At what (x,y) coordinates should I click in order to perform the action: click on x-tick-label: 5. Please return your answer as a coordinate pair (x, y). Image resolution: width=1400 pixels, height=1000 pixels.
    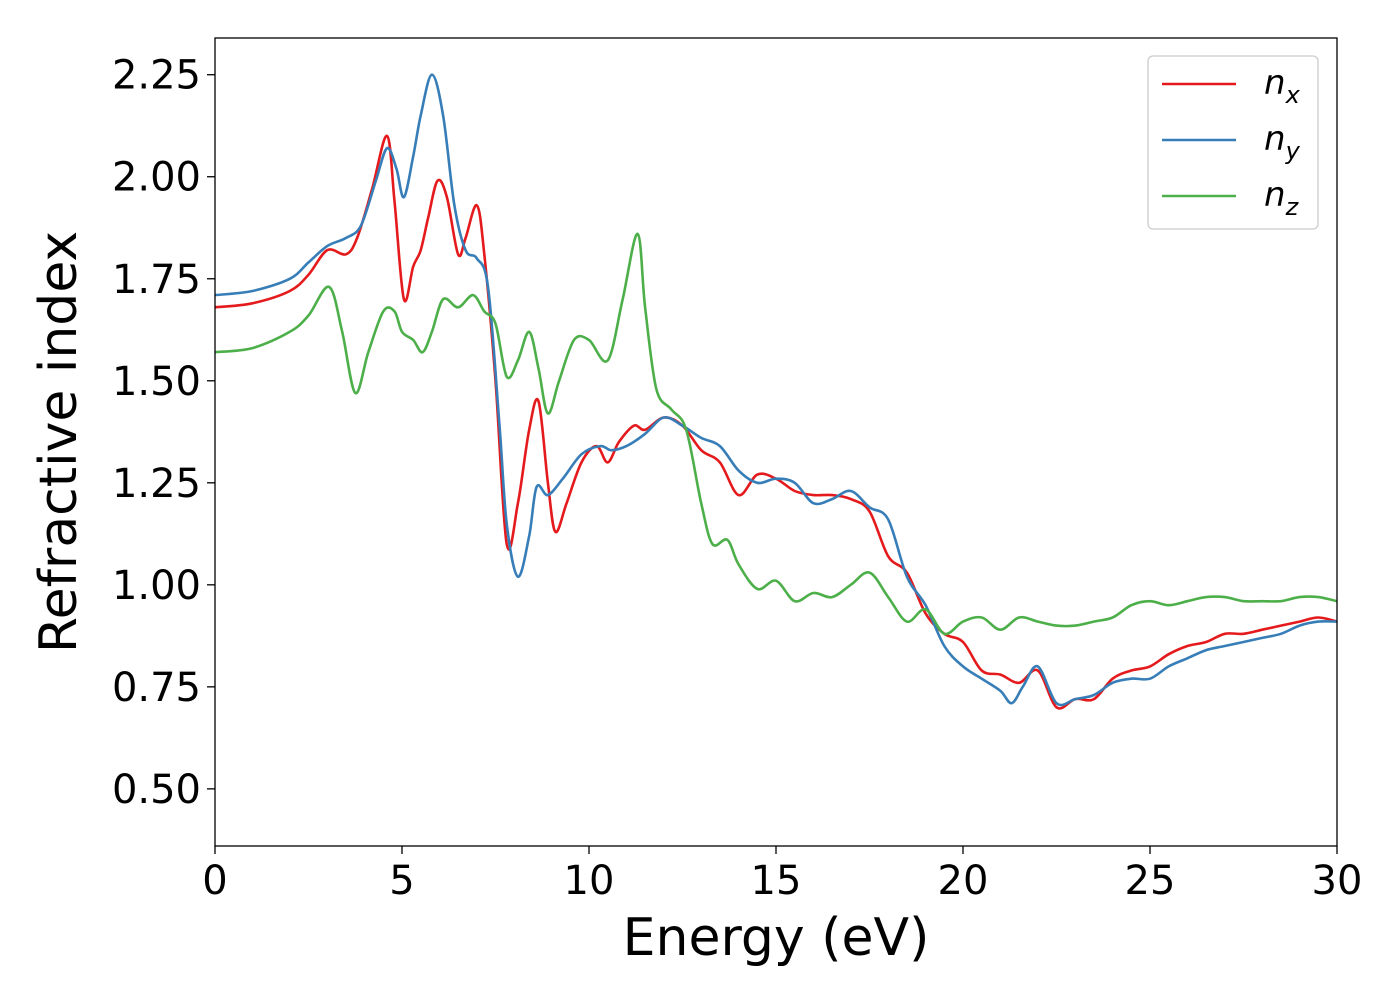
    Looking at the image, I should click on (401, 881).